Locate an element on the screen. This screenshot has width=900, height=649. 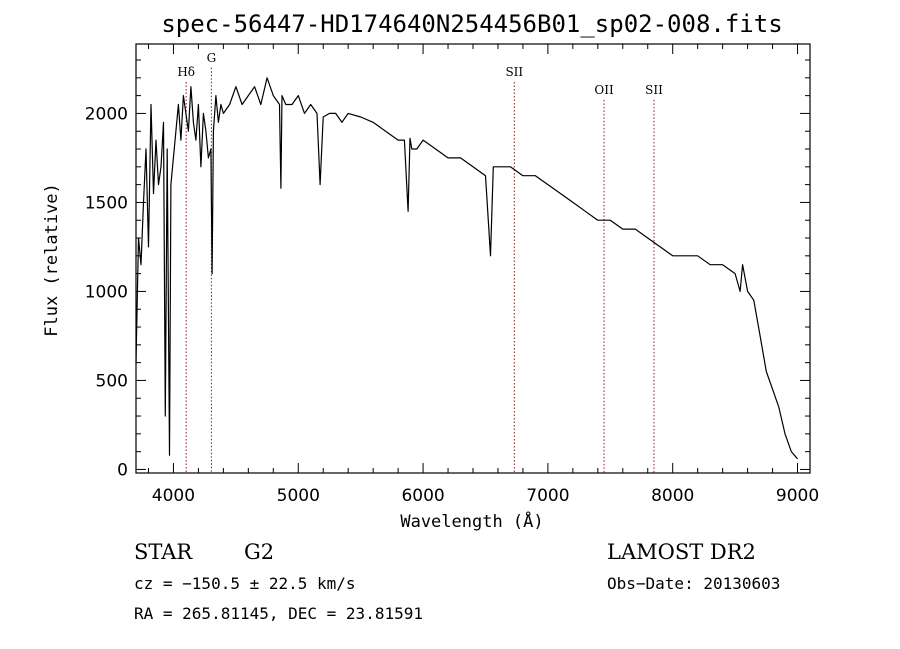
coordinates: RA = 265.81145, DEC = 23.81591 is located at coordinates (278, 613).